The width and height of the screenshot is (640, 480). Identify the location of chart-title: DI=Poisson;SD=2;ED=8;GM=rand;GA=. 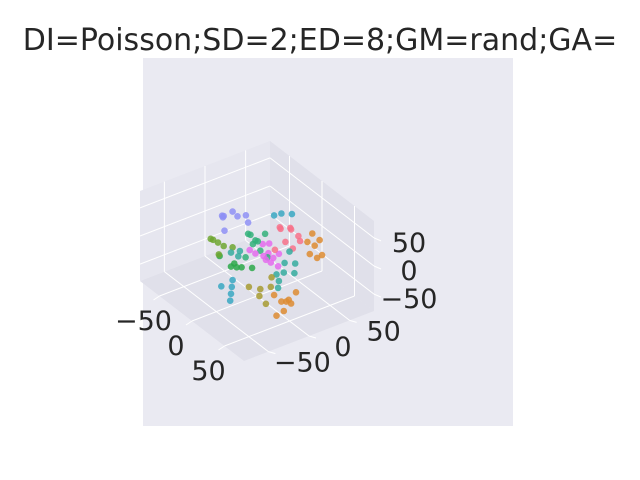
(320, 40).